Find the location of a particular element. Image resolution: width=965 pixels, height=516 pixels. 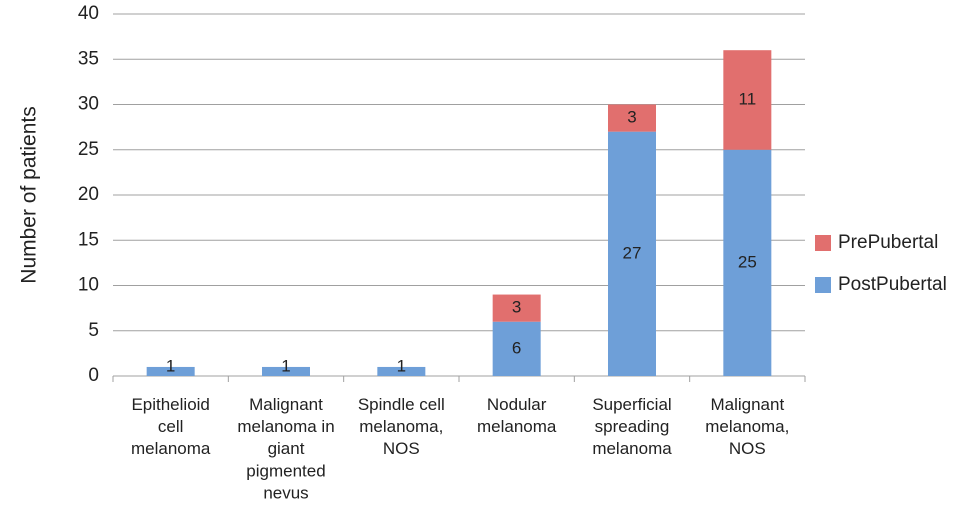

value-label: 11 is located at coordinates (748, 98).